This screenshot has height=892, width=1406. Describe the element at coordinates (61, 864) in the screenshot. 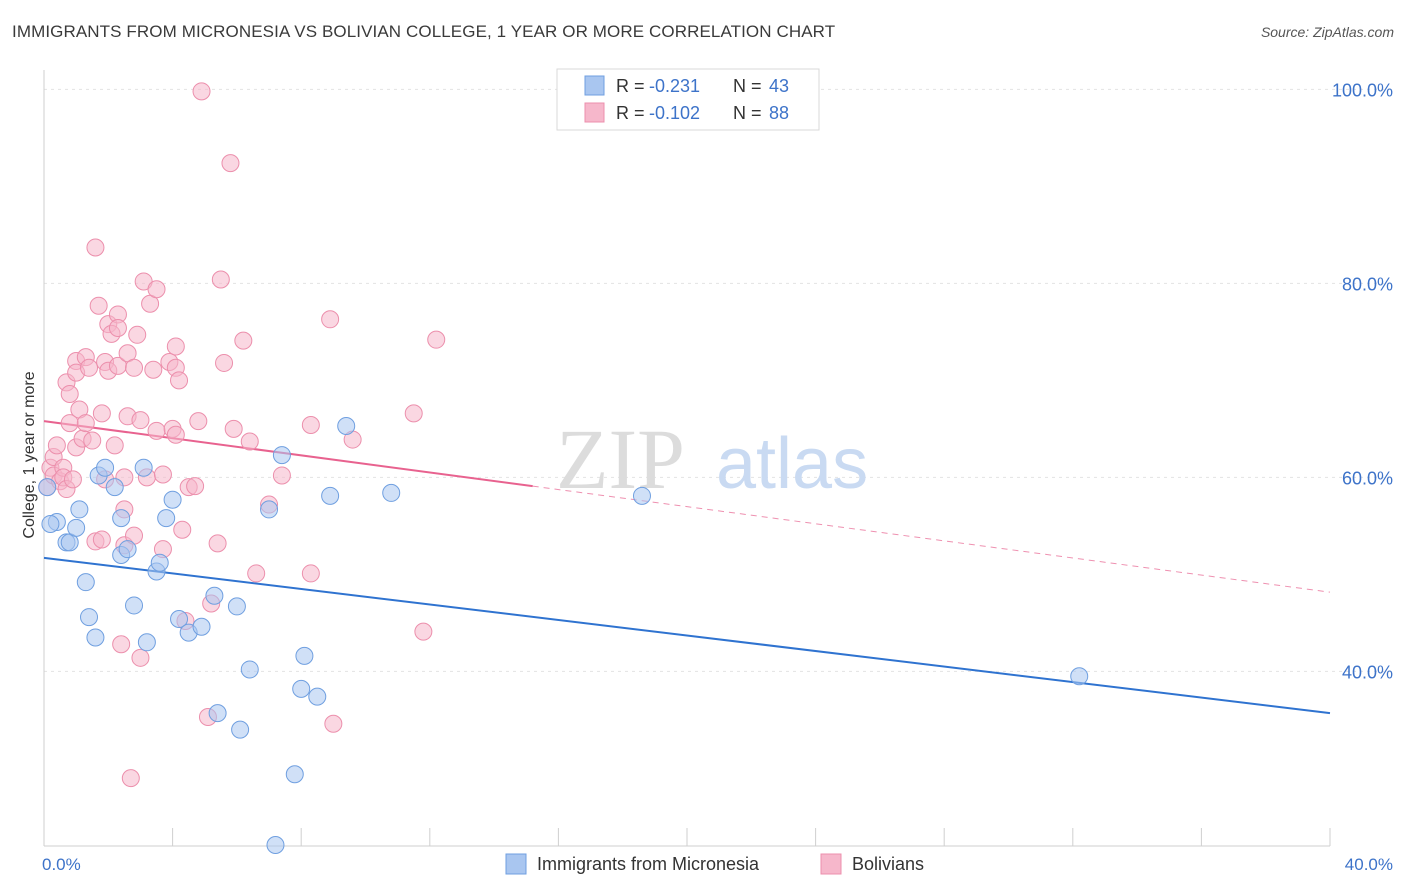

I see `x-tick-label-min: 0.0%` at that location.